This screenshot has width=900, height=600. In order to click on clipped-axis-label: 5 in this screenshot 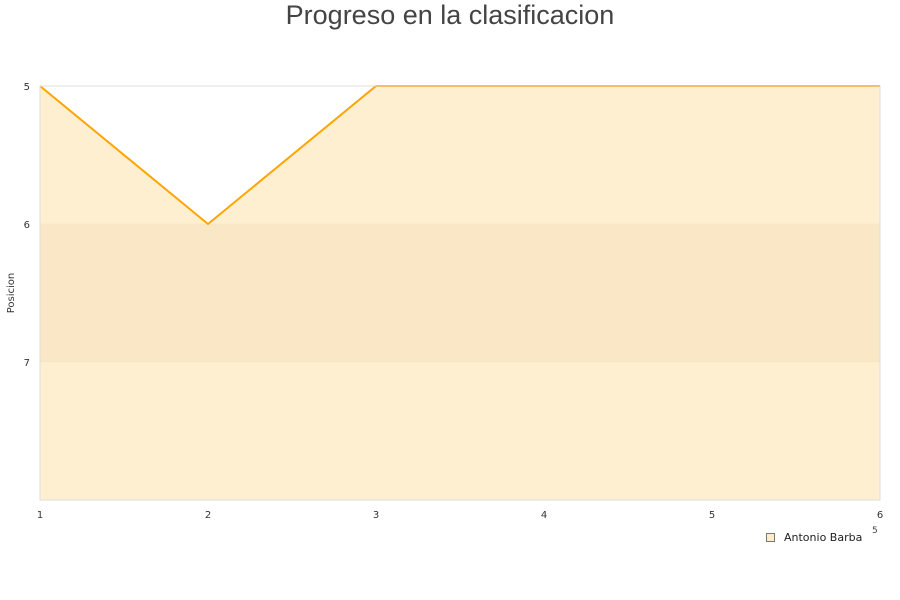, I will do `click(875, 531)`.